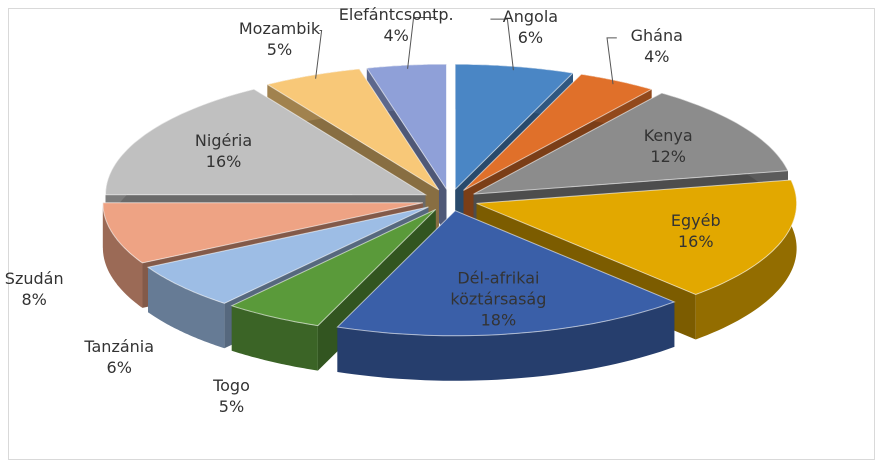  I want to click on value-label: 12%, so click(668, 156).